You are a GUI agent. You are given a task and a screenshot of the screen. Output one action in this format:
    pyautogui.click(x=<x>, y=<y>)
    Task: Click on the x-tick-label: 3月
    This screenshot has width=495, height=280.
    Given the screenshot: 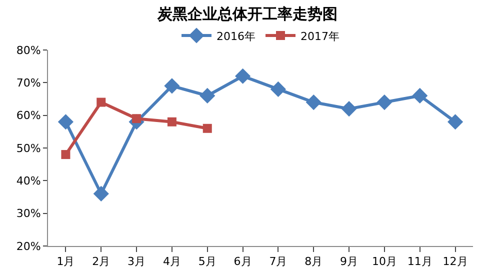 What is the action you would take?
    pyautogui.click(x=137, y=261)
    